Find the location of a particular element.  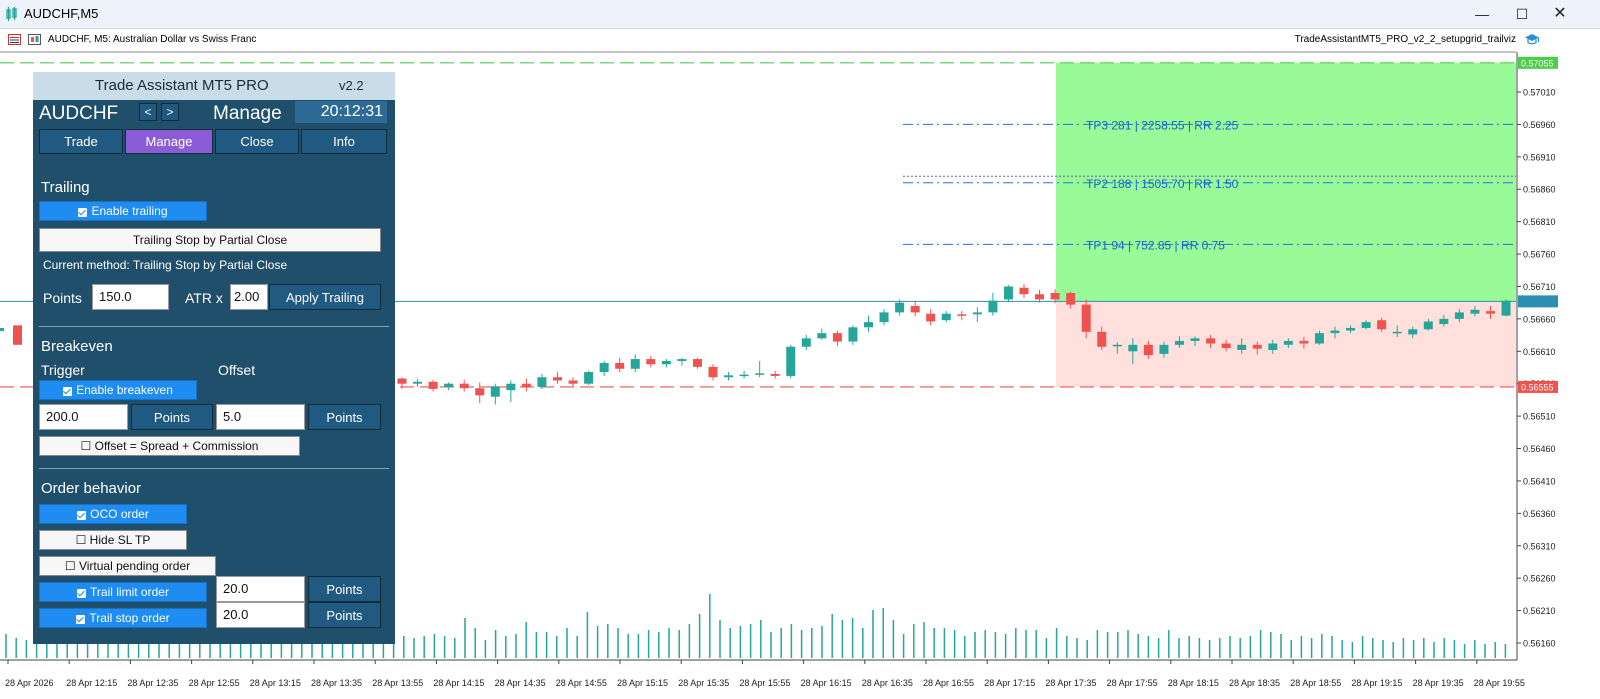

tab-manage: Manage is located at coordinates (169, 141).